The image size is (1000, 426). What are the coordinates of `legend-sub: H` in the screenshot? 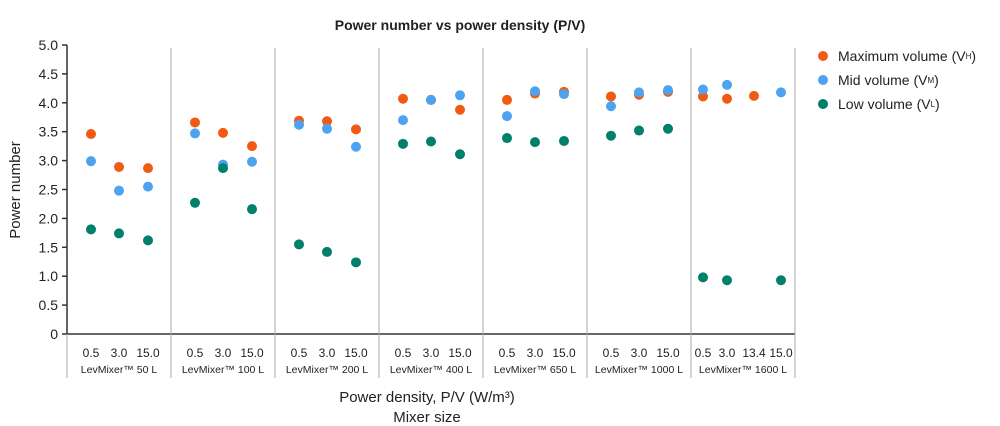 It's located at (968, 56).